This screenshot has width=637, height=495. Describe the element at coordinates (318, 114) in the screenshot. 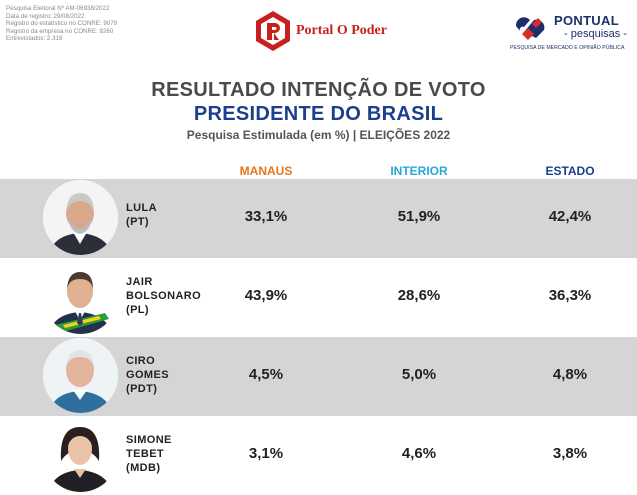

I see `page-title-office: PRESIDENTE DO BRASIL` at that location.